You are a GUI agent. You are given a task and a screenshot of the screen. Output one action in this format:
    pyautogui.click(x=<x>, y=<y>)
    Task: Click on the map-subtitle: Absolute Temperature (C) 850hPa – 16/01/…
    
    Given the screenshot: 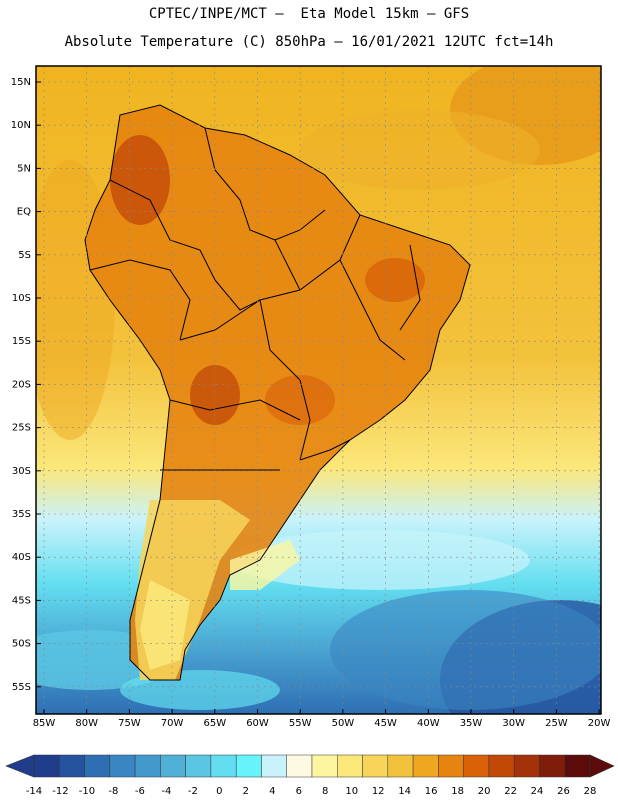 What is the action you would take?
    pyautogui.click(x=309, y=42)
    